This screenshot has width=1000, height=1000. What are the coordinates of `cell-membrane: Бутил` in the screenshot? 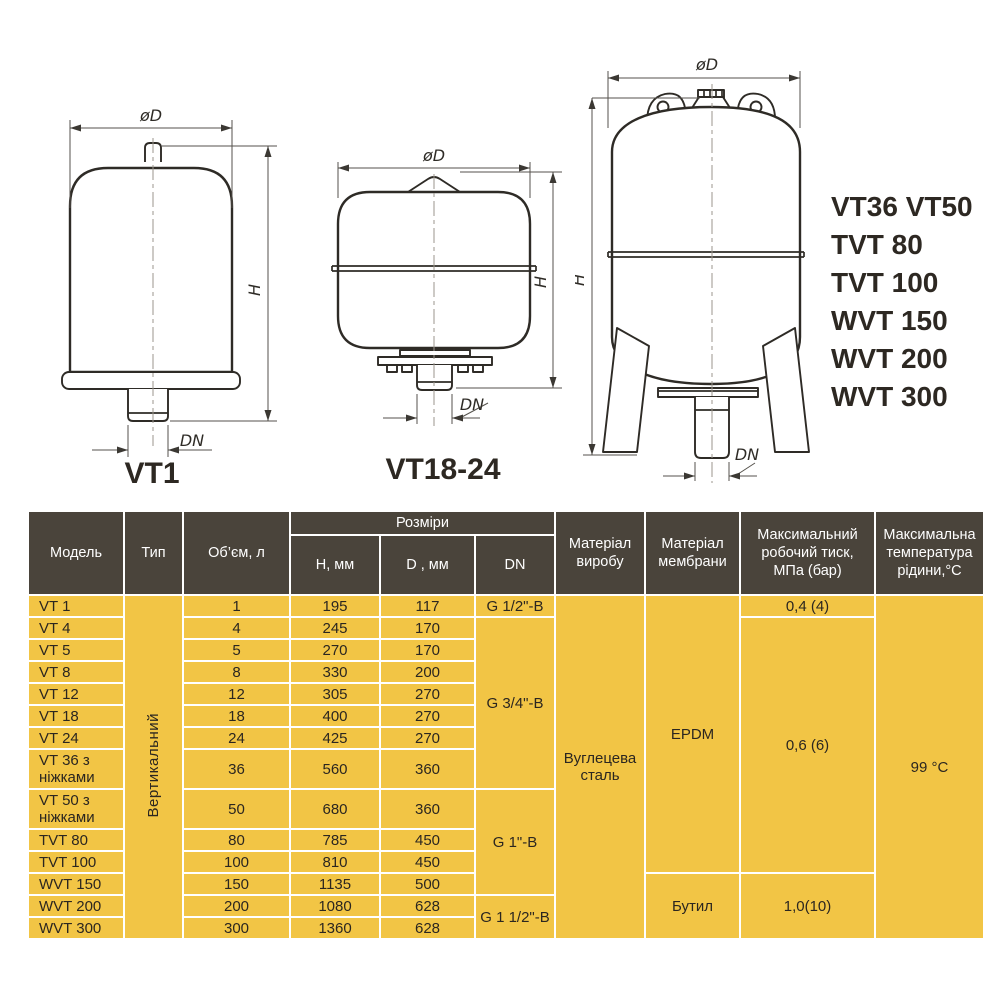 It's located at (692, 906).